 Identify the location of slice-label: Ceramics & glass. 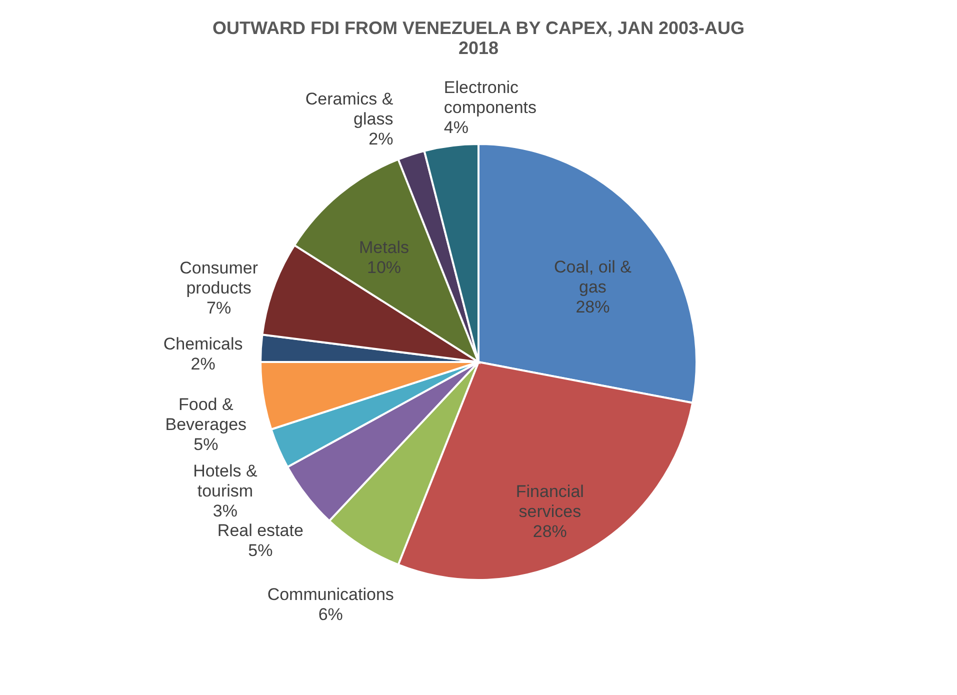
(349, 109).